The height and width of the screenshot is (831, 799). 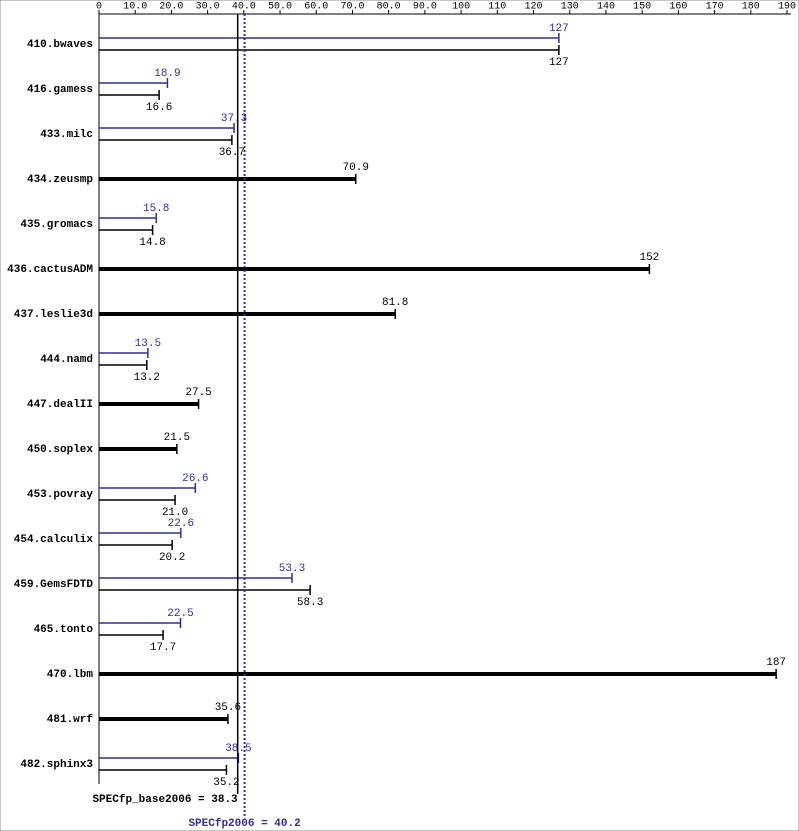 What do you see at coordinates (50, 270) in the screenshot?
I see `category-label: 436.cactusADM` at bounding box center [50, 270].